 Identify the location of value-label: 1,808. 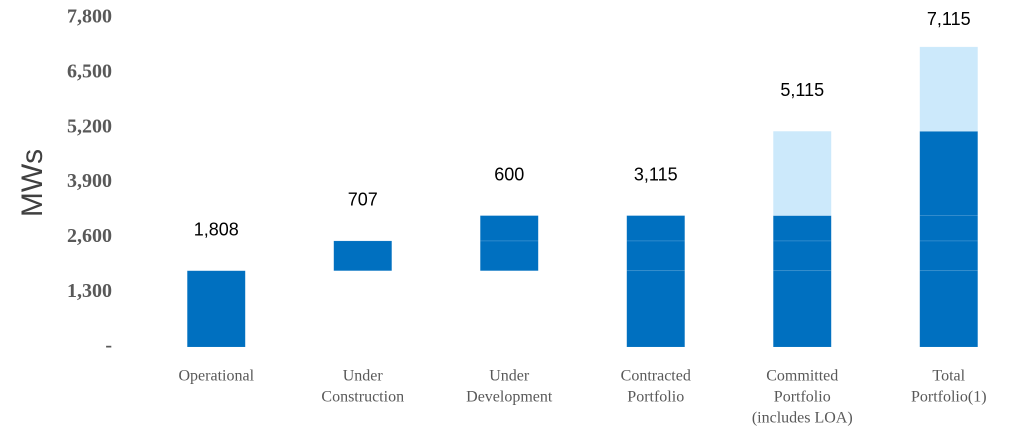
(216, 229).